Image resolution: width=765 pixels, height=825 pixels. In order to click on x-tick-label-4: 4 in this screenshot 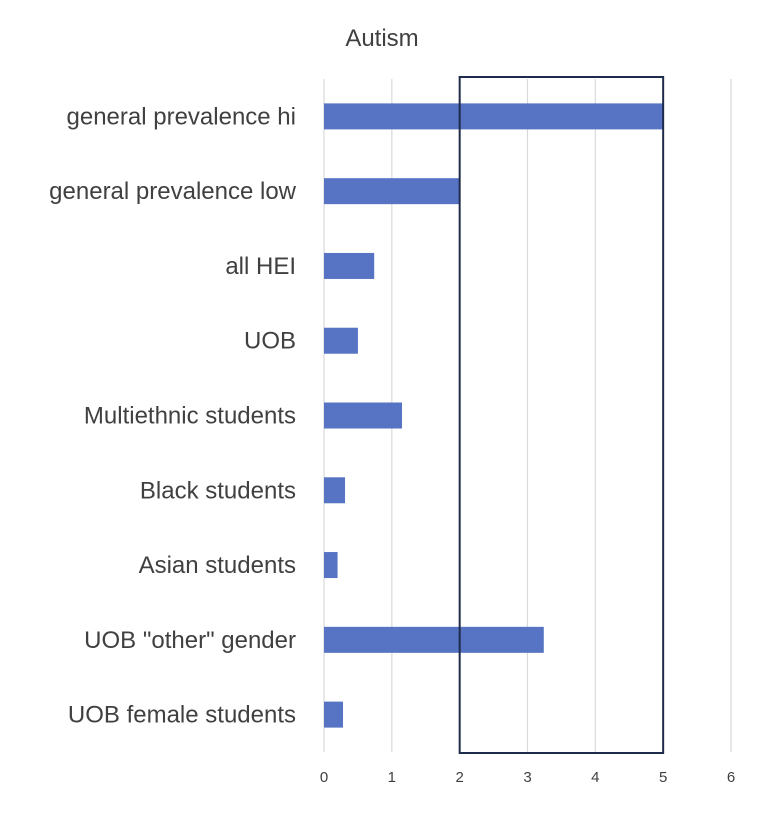, I will do `click(595, 777)`.